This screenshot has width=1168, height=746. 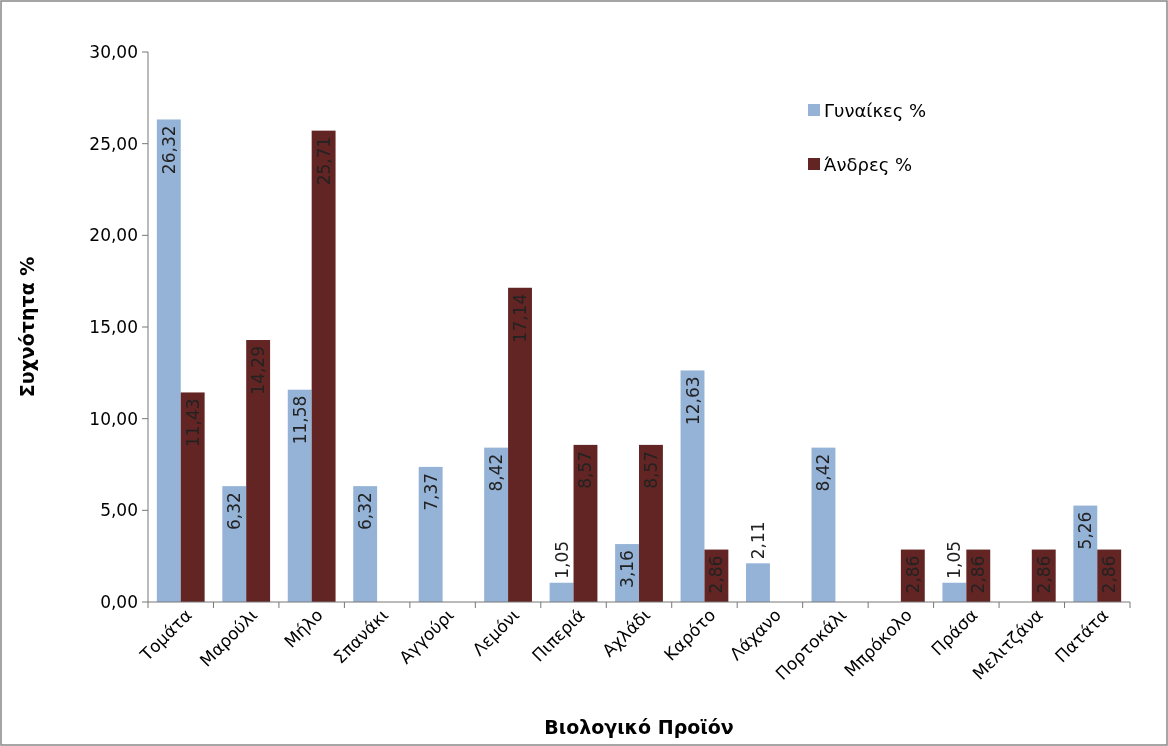 I want to click on data-label: 11,43, so click(x=192, y=423).